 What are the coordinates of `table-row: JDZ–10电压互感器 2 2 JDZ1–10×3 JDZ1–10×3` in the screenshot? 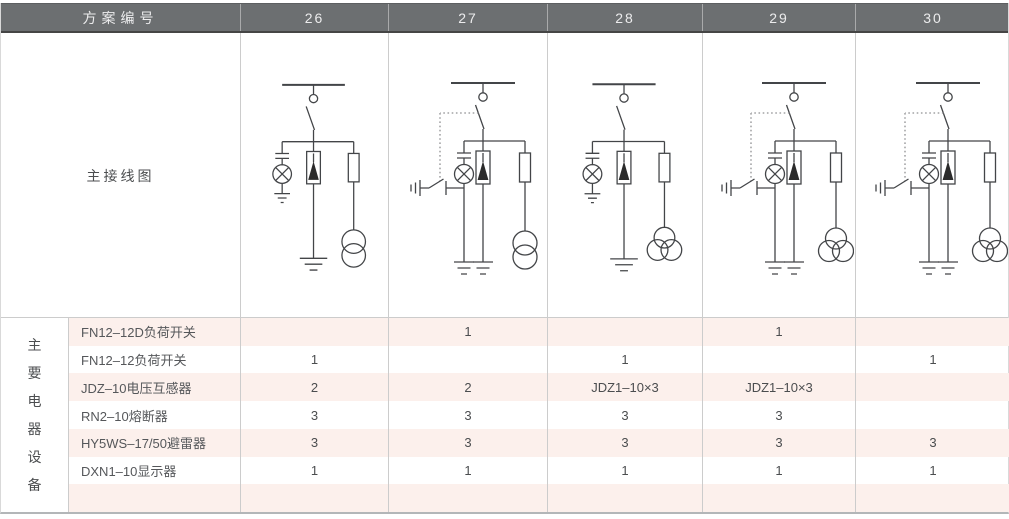 It's located at (539, 387).